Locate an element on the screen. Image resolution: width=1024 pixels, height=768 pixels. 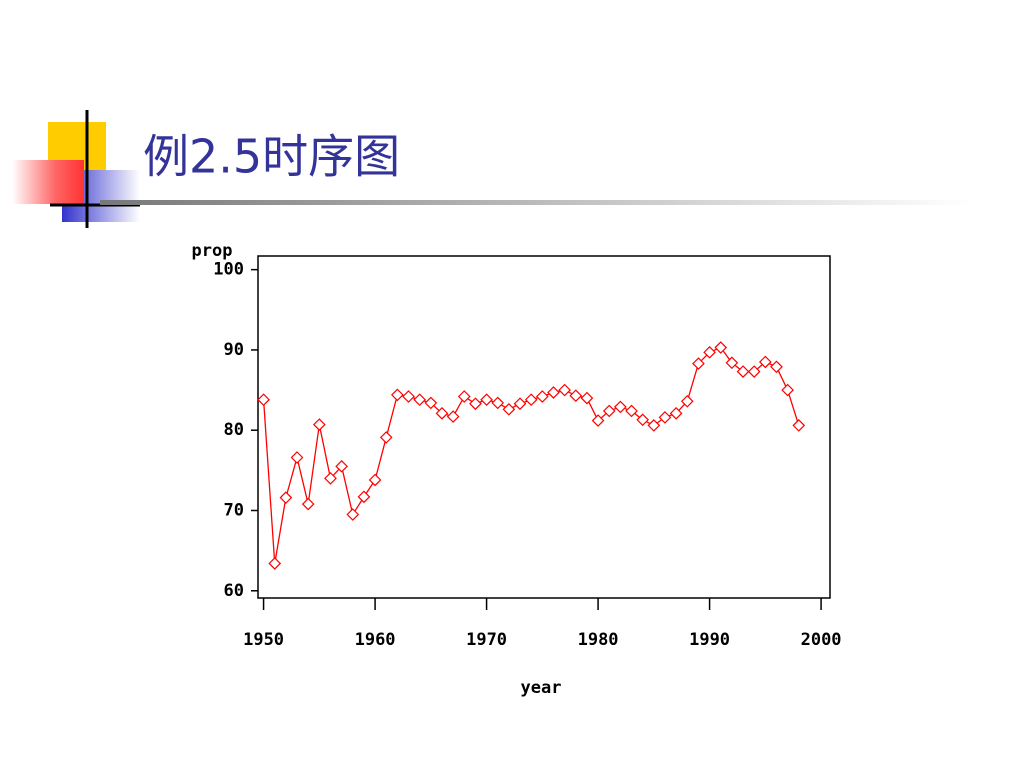
x-tick-label: 1980 is located at coordinates (598, 640).